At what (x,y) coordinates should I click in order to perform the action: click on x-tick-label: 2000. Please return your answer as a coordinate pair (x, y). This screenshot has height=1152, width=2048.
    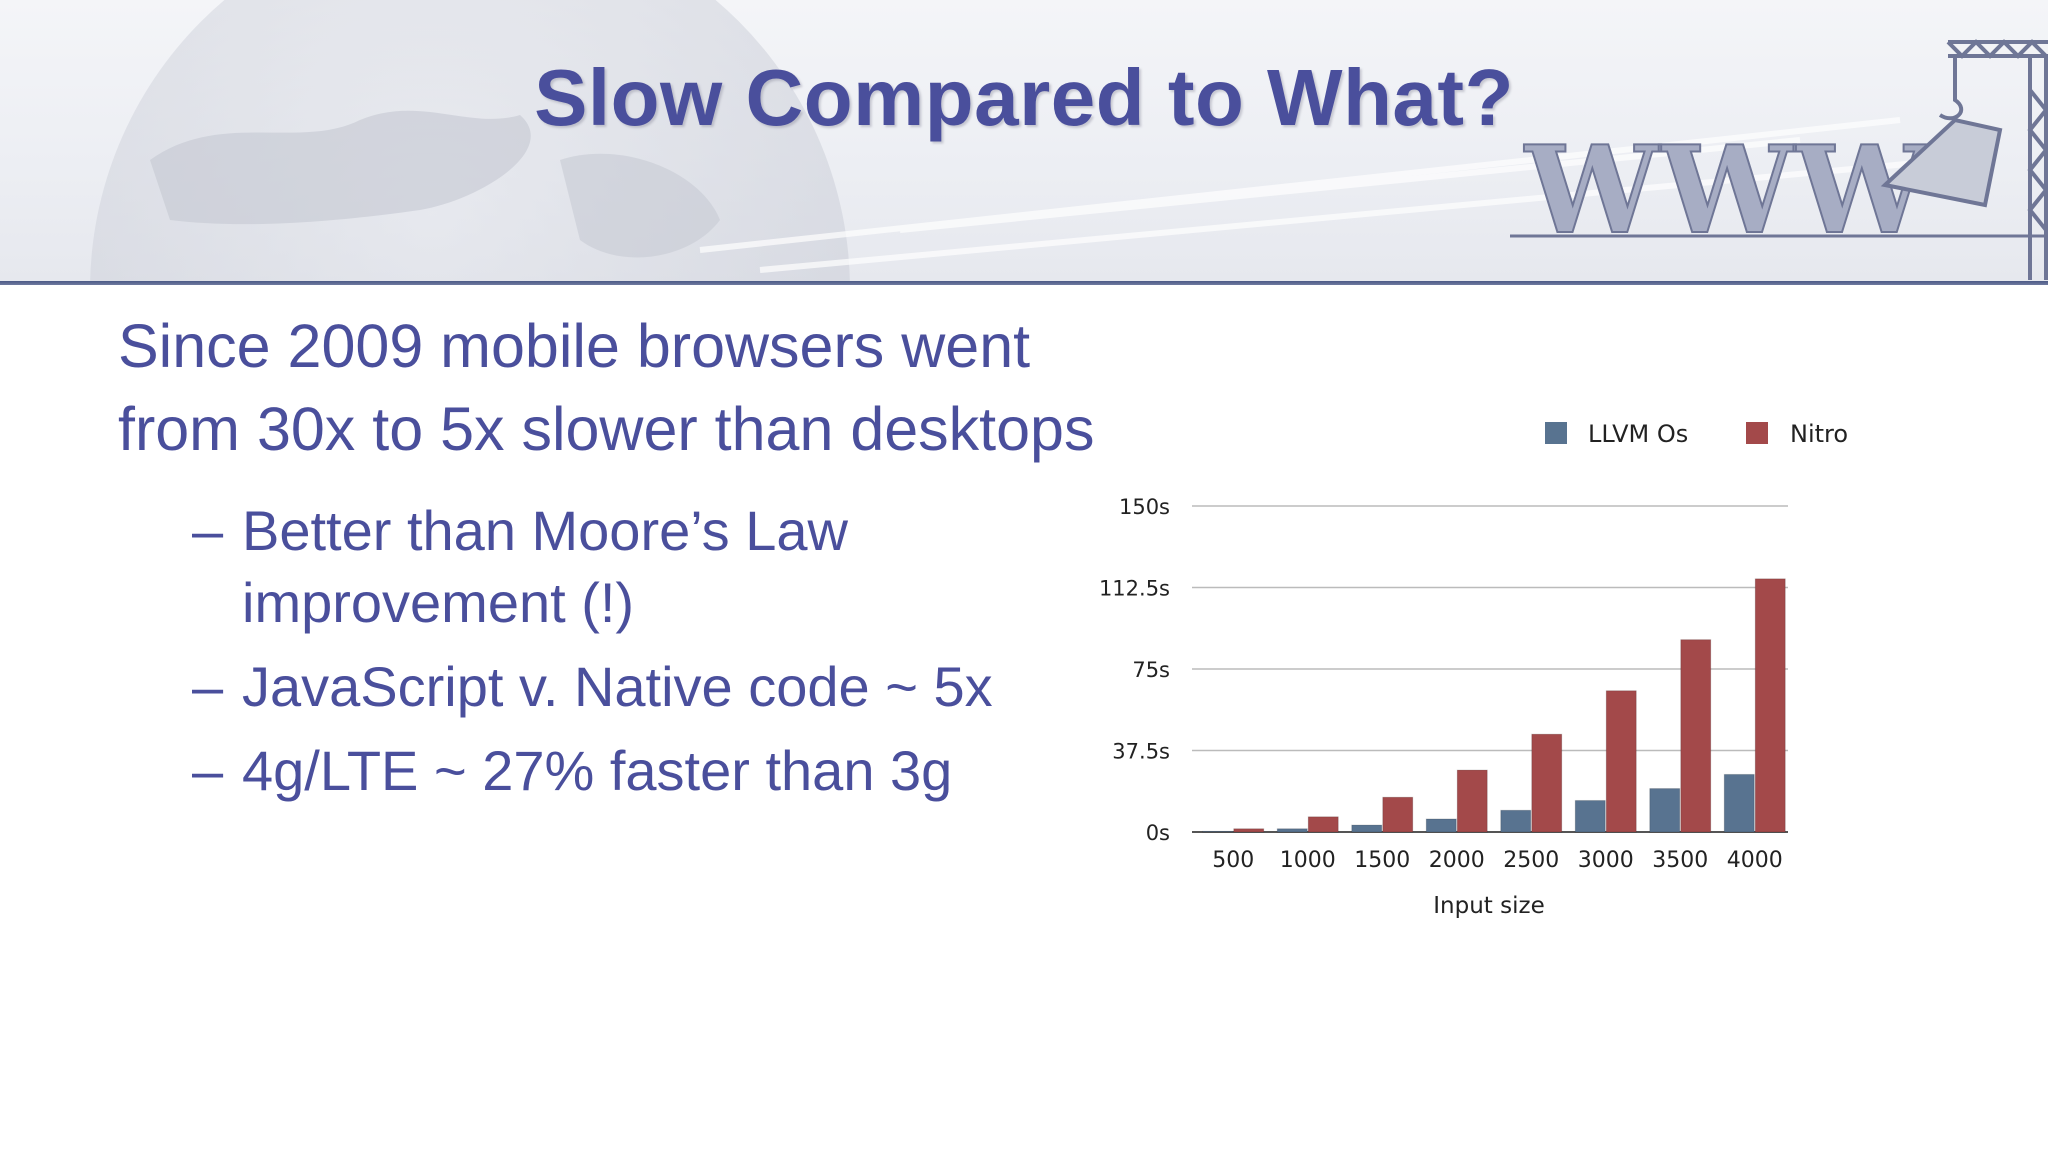
    Looking at the image, I should click on (1457, 860).